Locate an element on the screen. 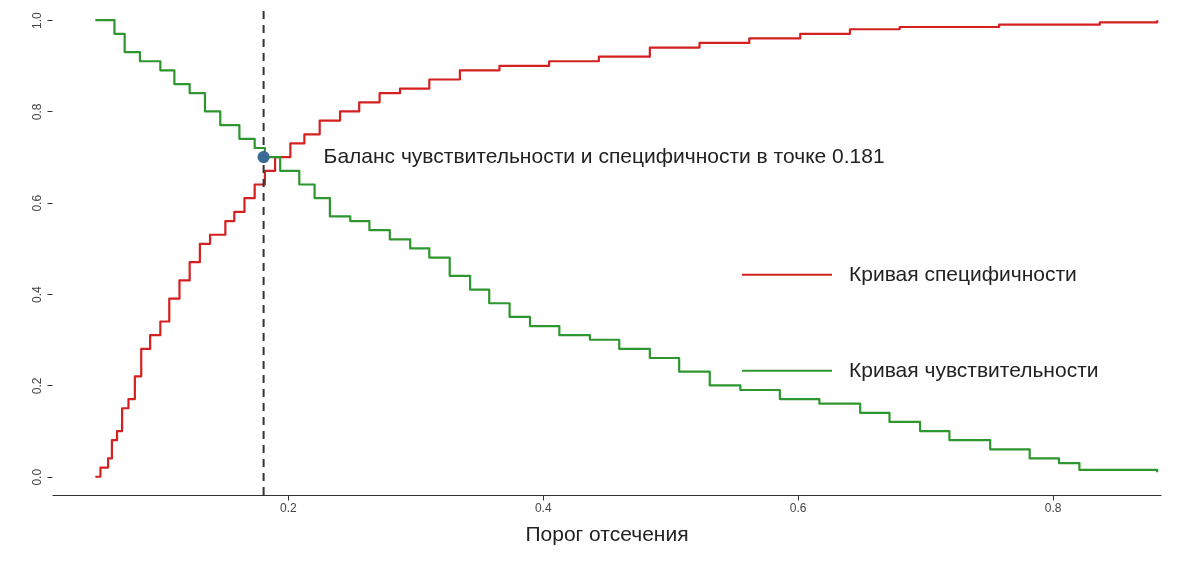 The height and width of the screenshot is (568, 1191). y-tick-label: 0.8 is located at coordinates (36, 112).